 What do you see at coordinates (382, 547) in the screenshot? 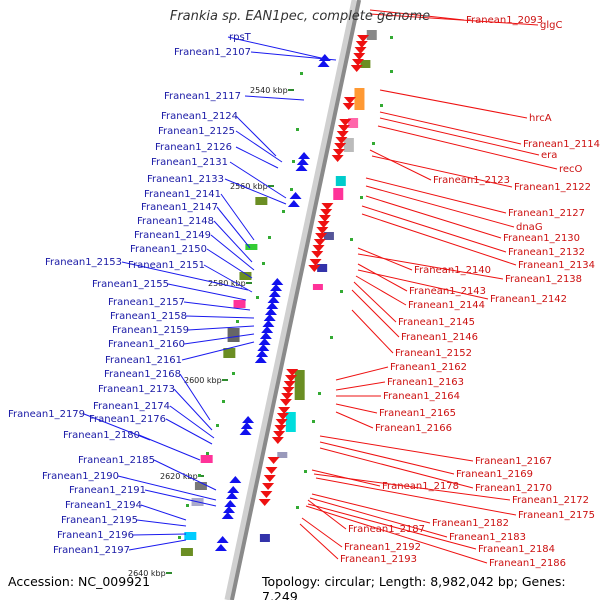
I see `right-gene-label: Franean1_2192` at bounding box center [382, 547].